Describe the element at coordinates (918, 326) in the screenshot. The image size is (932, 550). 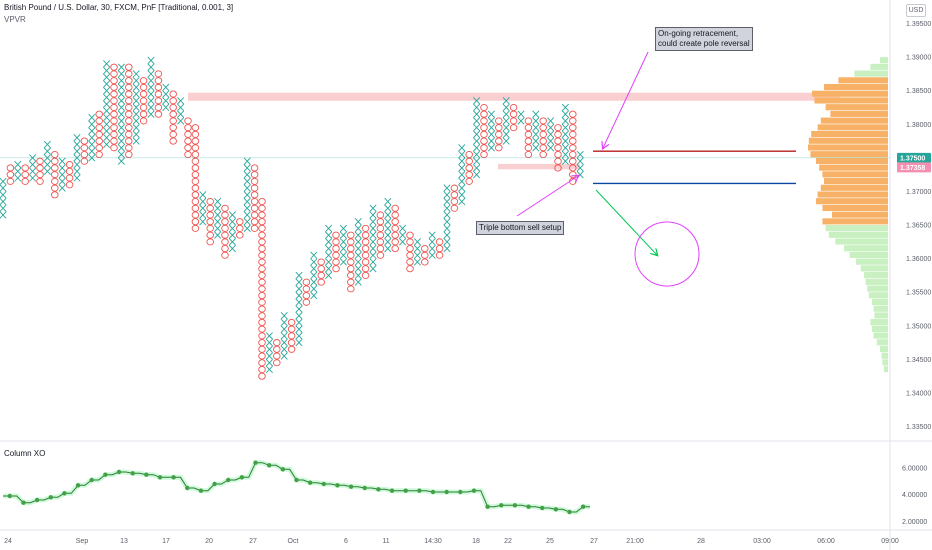
I see `price-tick-9: 1.35000` at that location.